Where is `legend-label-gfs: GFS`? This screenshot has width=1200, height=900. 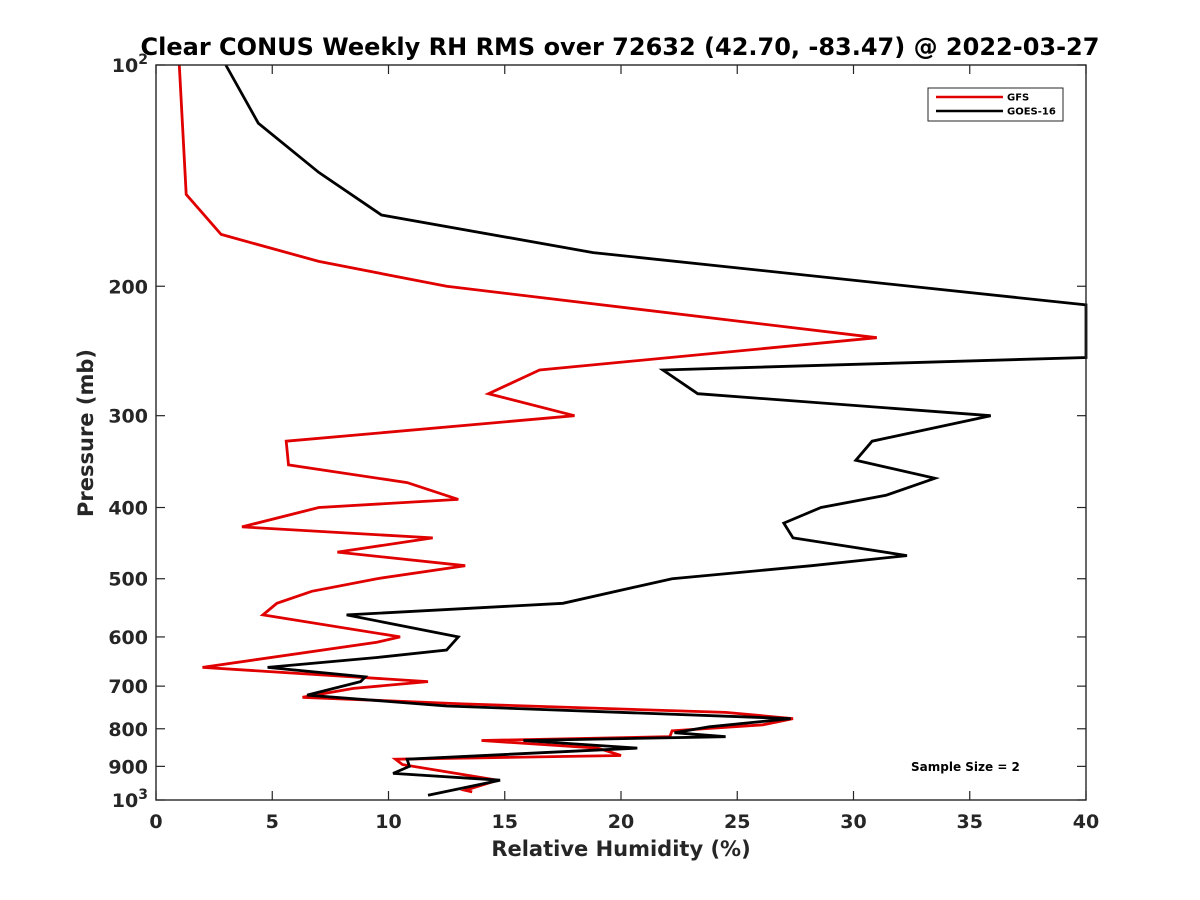
legend-label-gfs: GFS is located at coordinates (1018, 98).